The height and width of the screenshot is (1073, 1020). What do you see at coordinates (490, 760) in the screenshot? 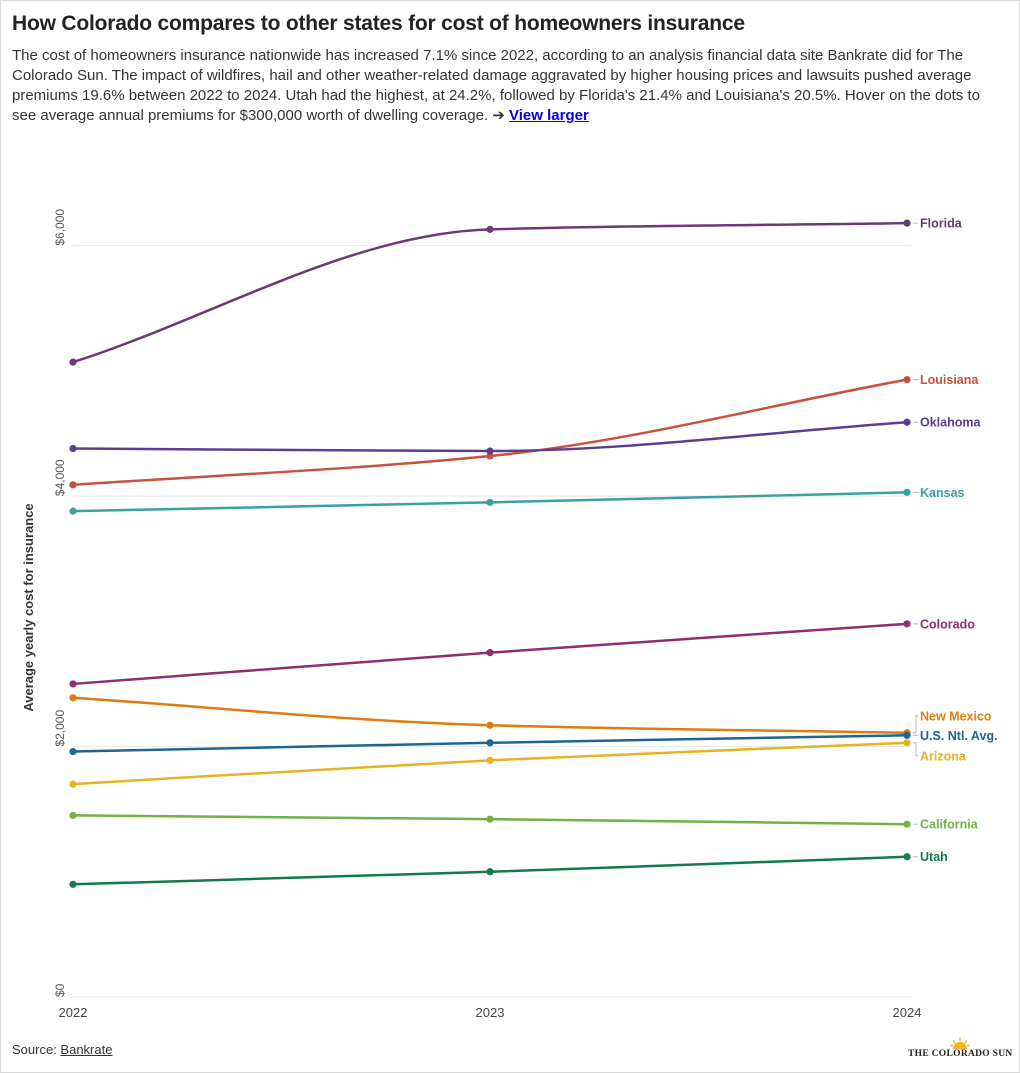
I see `data-point-arizona: Arizona 2023: $1,890` at bounding box center [490, 760].